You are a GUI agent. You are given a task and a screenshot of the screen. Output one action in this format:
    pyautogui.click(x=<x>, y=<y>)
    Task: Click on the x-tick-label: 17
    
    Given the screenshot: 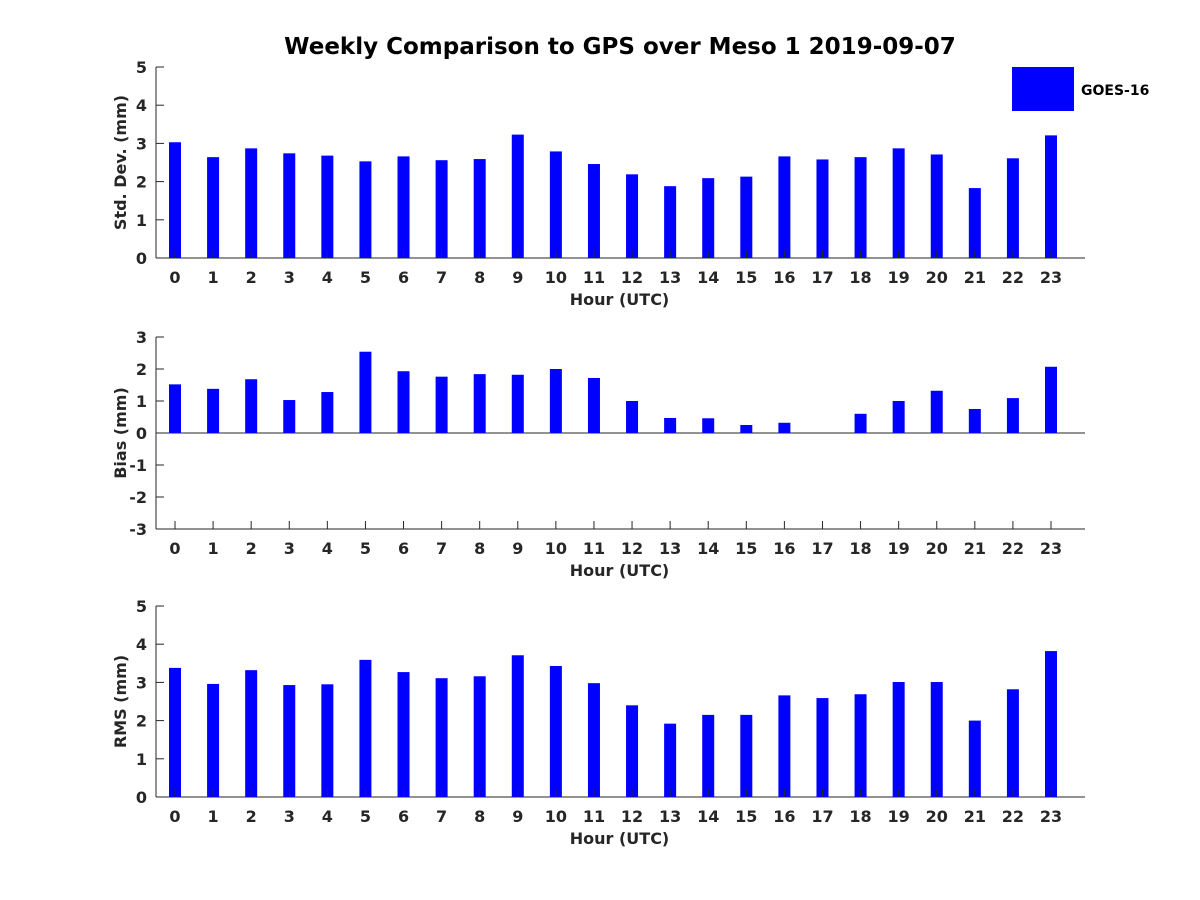 What is the action you would take?
    pyautogui.click(x=822, y=277)
    